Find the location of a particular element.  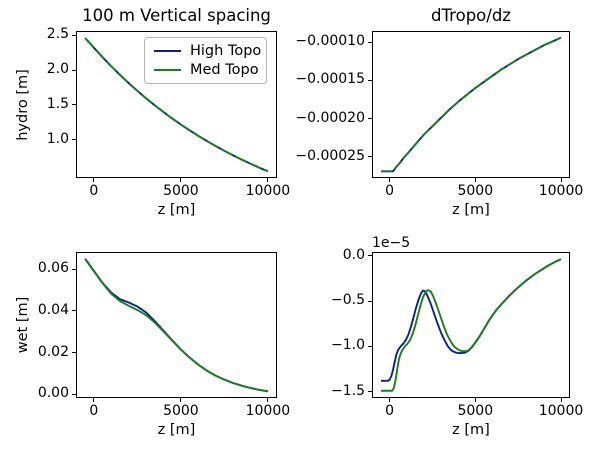

y-tick-label: 2.5 is located at coordinates (57, 34).